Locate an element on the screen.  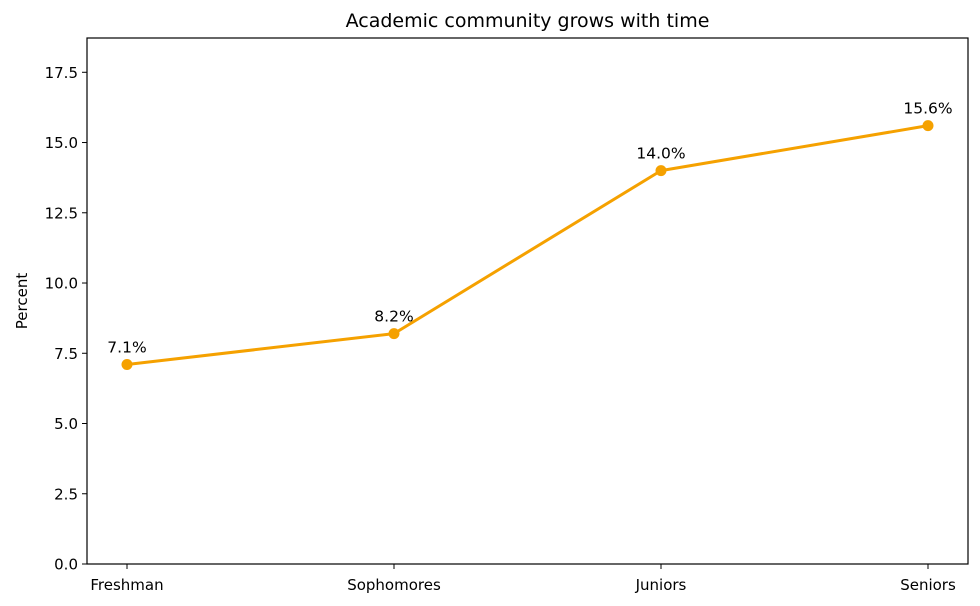
y-tick-label: 7.5 is located at coordinates (66, 354).